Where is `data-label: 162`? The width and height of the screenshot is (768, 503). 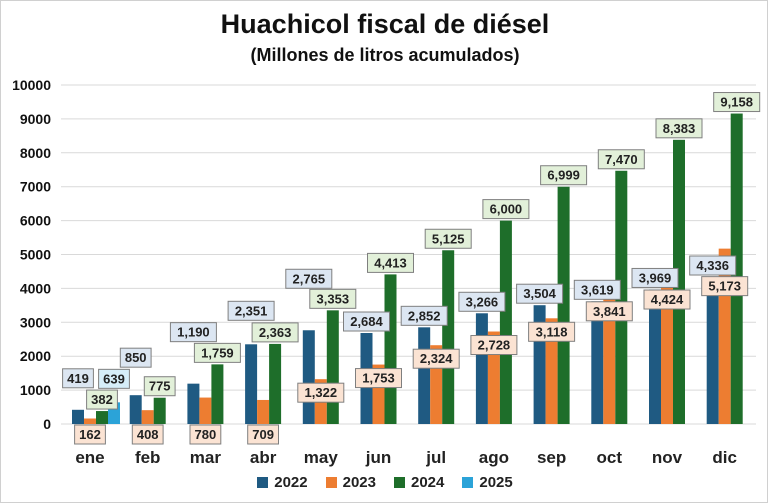
data-label: 162 is located at coordinates (90, 434).